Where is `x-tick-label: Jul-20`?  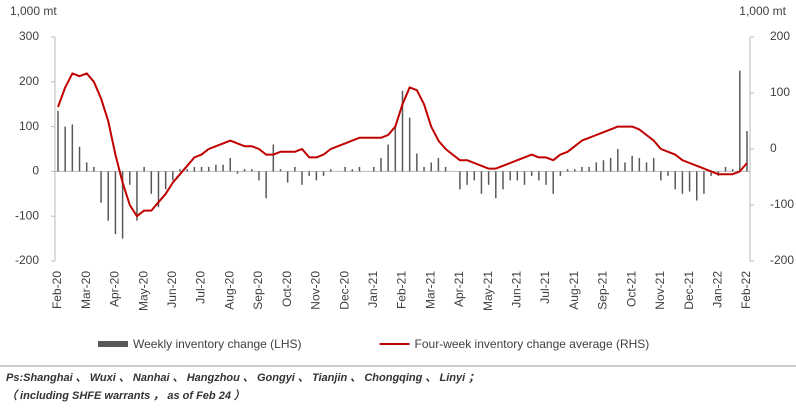
x-tick-label: Jul-20 is located at coordinates (201, 287).